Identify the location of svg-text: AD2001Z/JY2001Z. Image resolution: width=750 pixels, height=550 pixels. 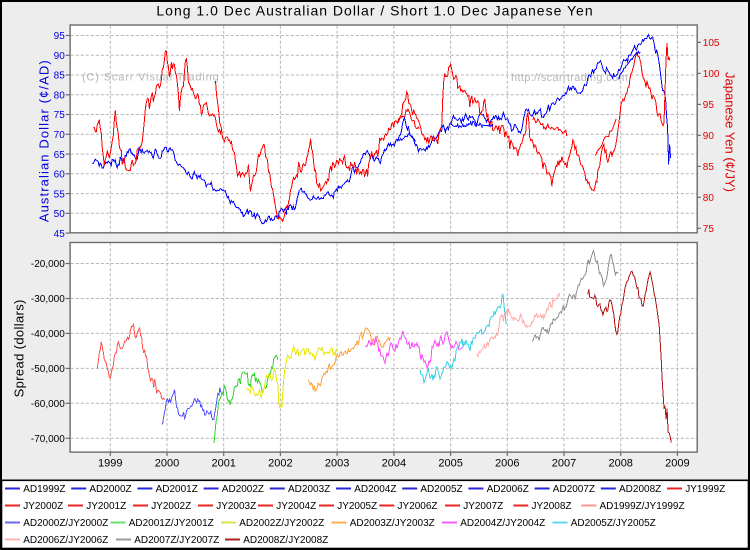
(171, 523).